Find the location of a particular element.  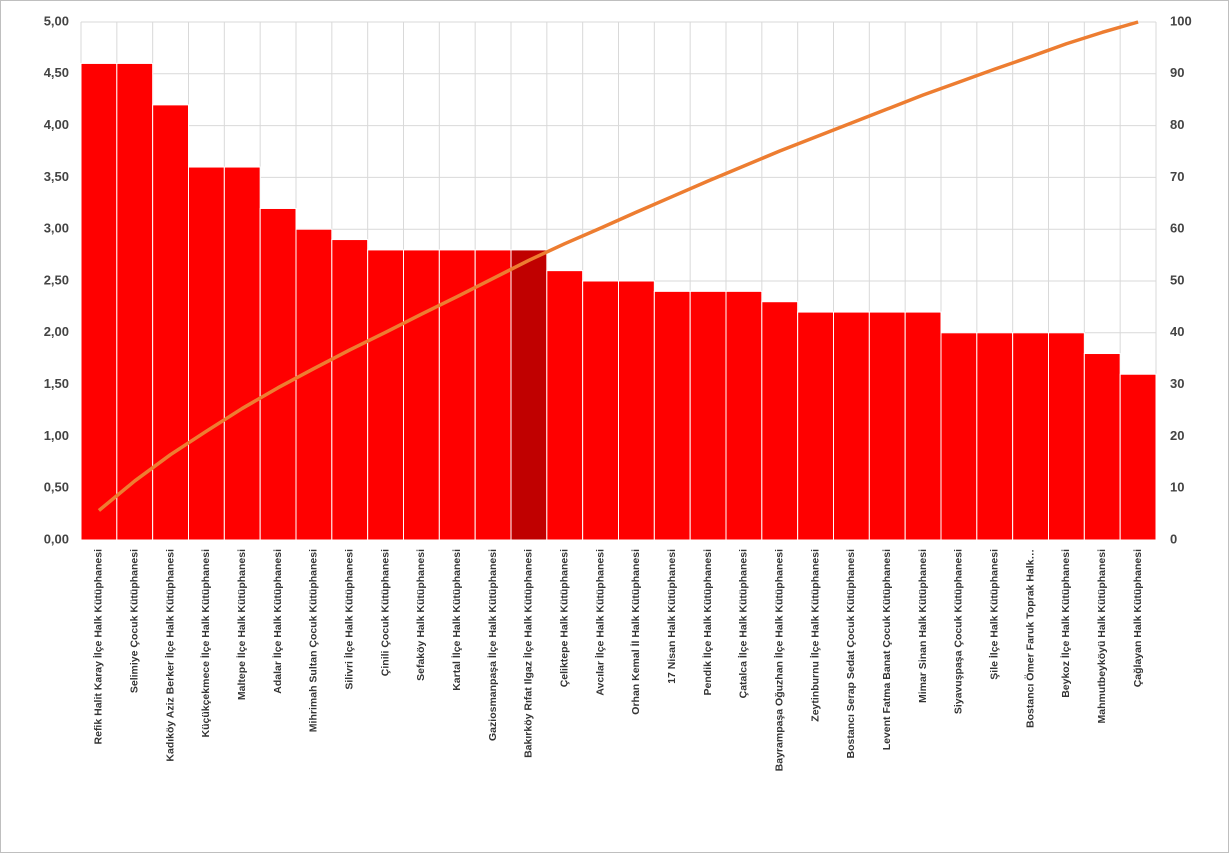

y2-tick-label: 0 is located at coordinates (1173, 538).